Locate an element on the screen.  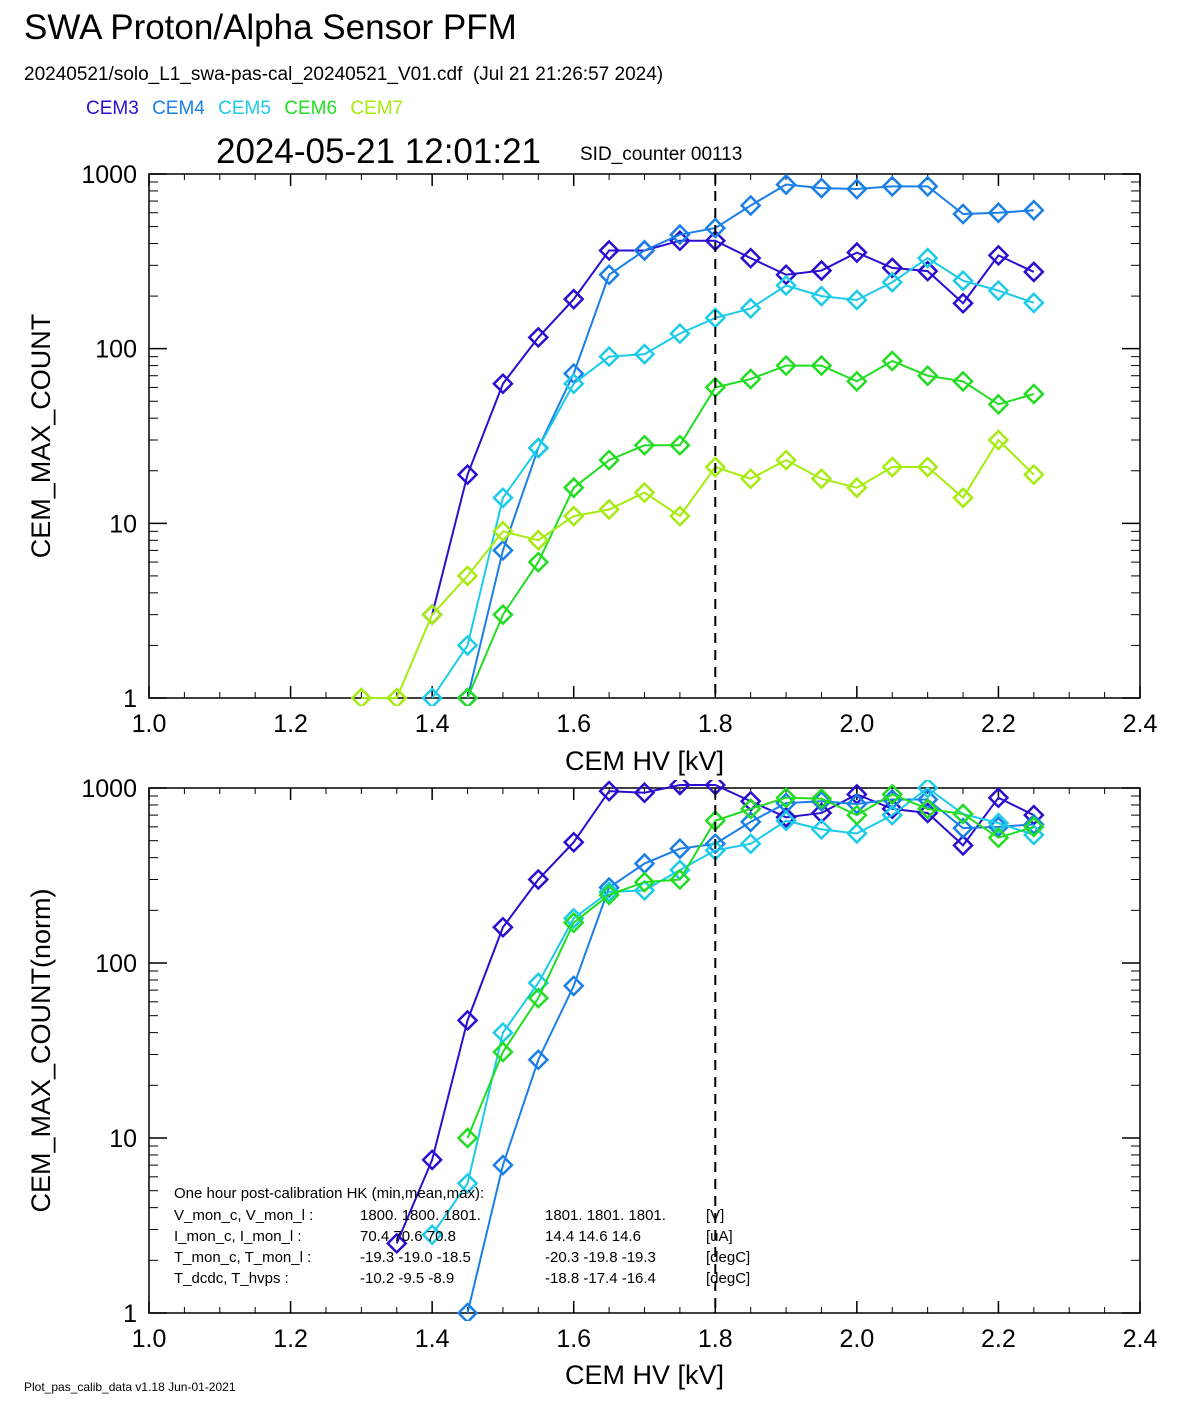
main-title: SWA Proton/Alpha Sensor PFM is located at coordinates (270, 27).